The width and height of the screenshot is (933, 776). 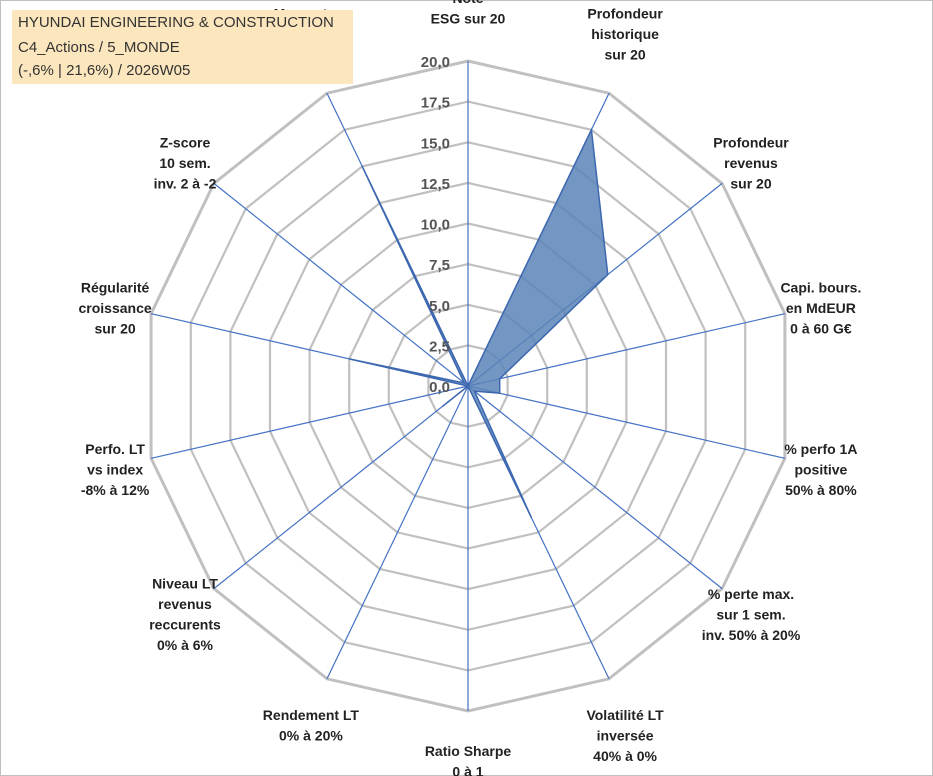 I want to click on axis-label: inv. 2 à -2, so click(x=185, y=184).